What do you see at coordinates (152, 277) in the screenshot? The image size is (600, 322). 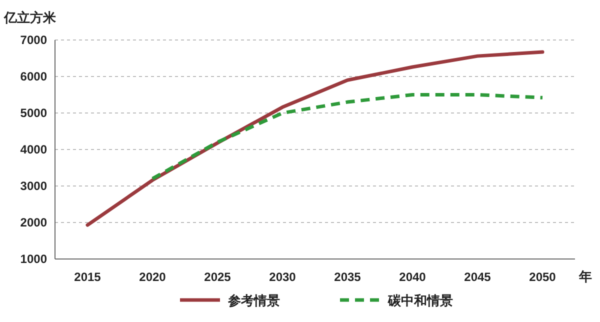 I see `x-tick-label: 2020` at bounding box center [152, 277].